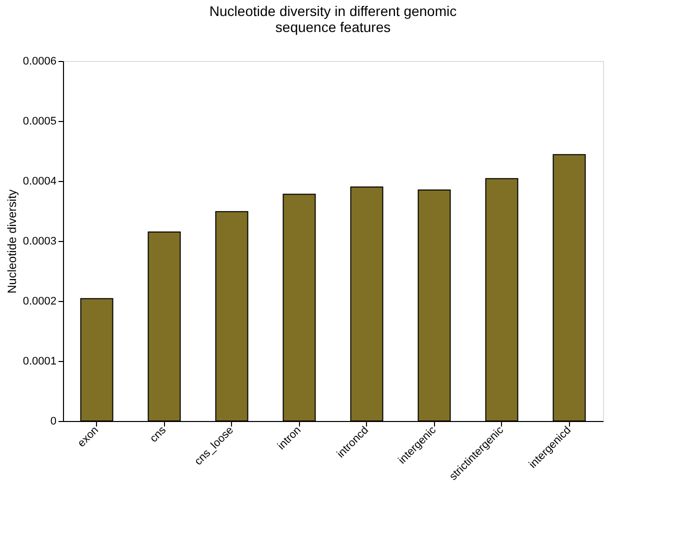 The width and height of the screenshot is (679, 553). What do you see at coordinates (39, 362) in the screenshot?
I see `y-tick-label: 0.0001` at bounding box center [39, 362].